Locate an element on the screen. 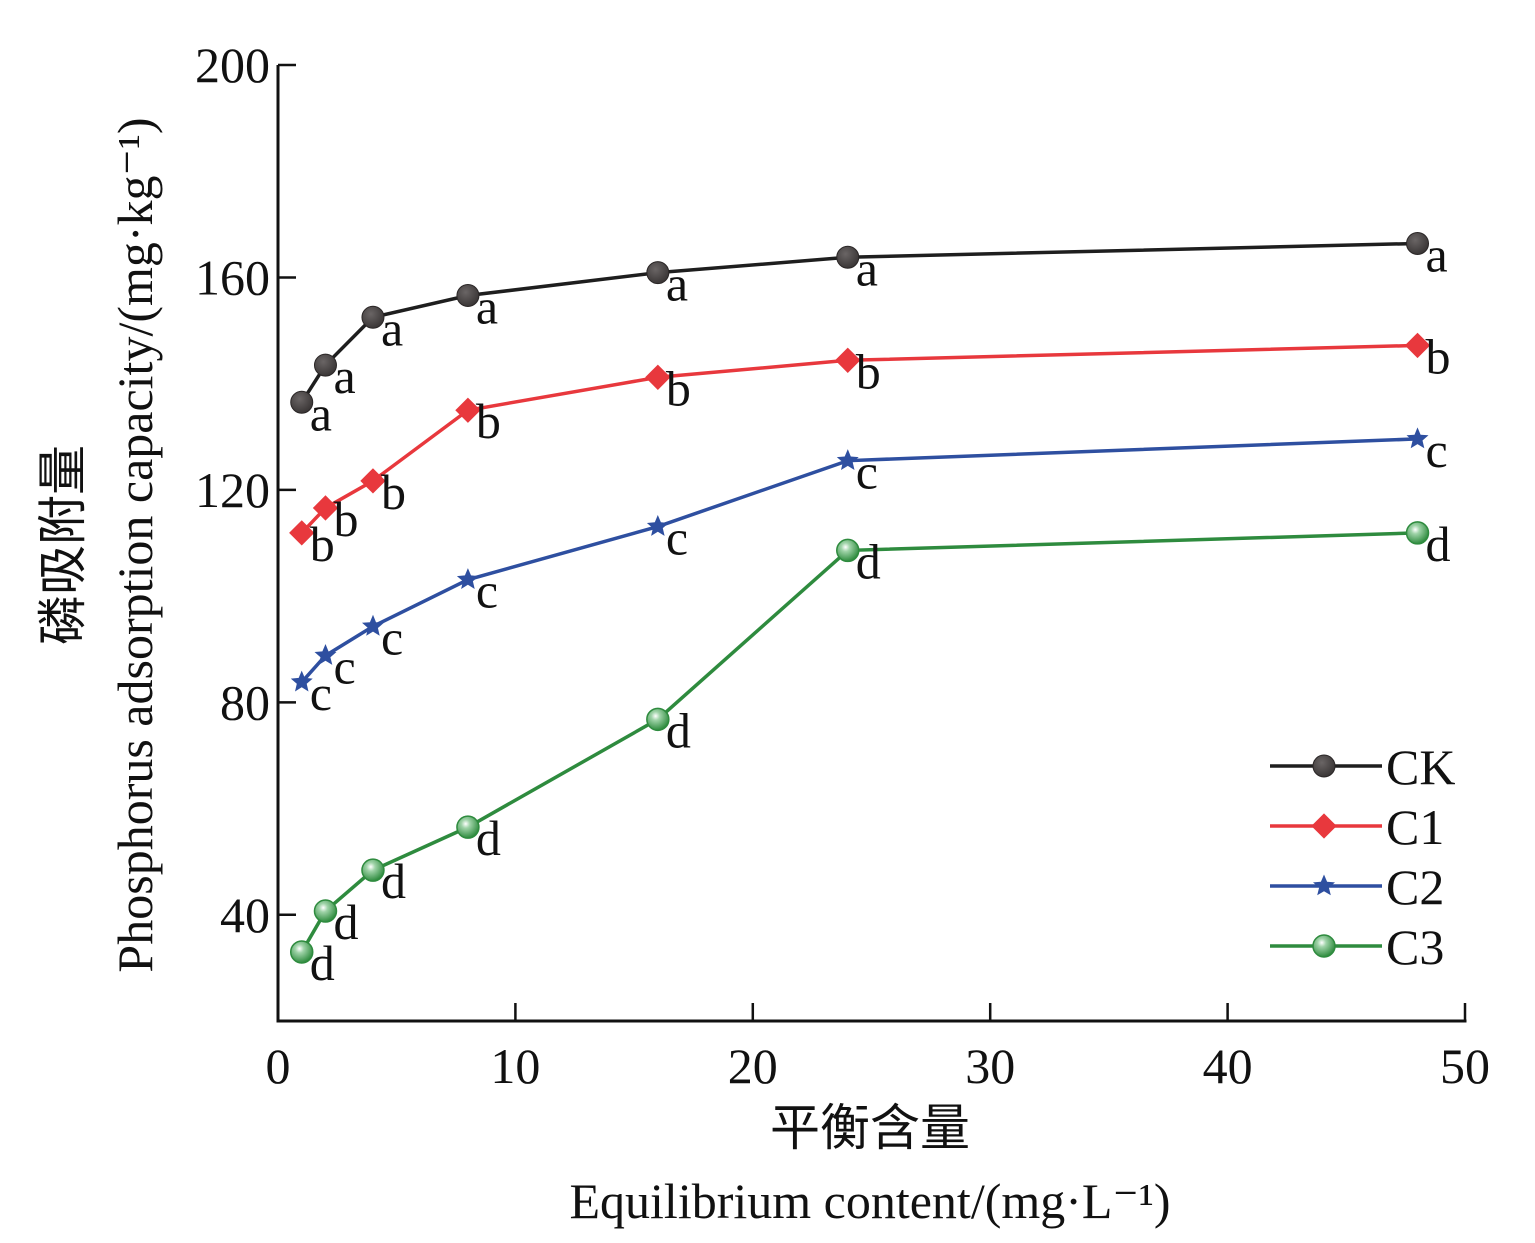 Image resolution: width=1535 pixels, height=1243 pixels. legend-label: CK is located at coordinates (1420, 767).